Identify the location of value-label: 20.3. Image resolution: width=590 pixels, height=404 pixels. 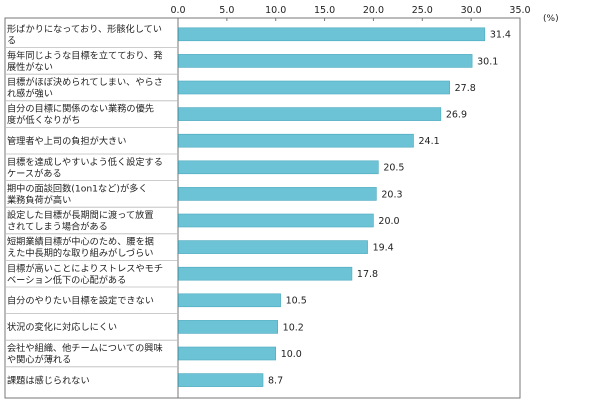
(391, 194).